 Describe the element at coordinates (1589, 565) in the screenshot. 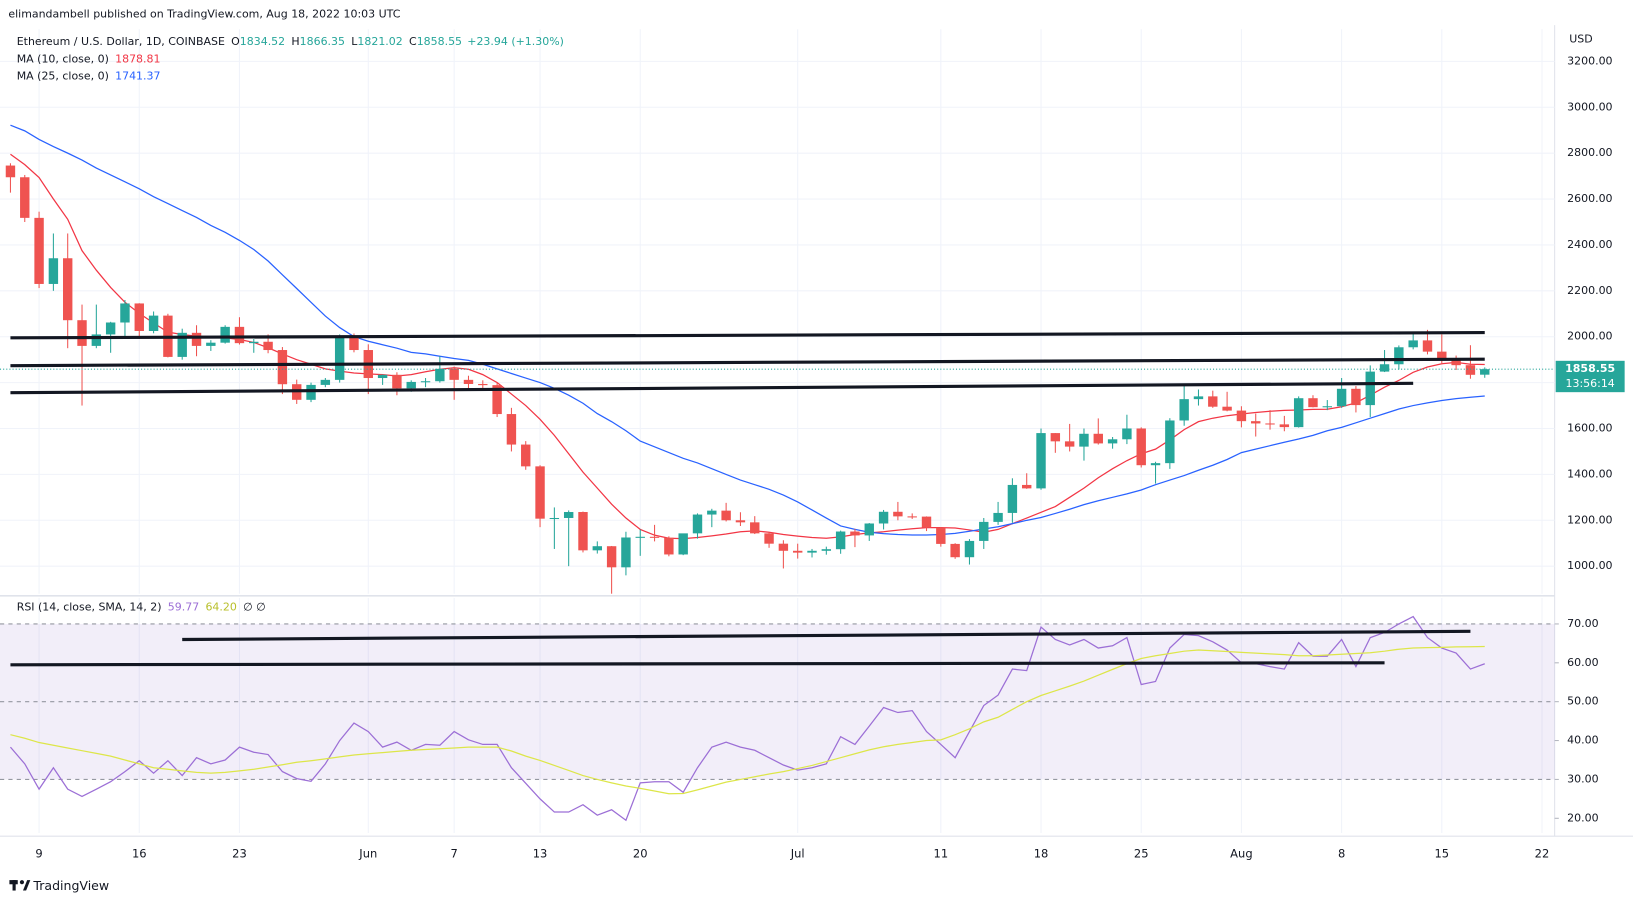

I see `y-tick-label: 1000.00` at that location.